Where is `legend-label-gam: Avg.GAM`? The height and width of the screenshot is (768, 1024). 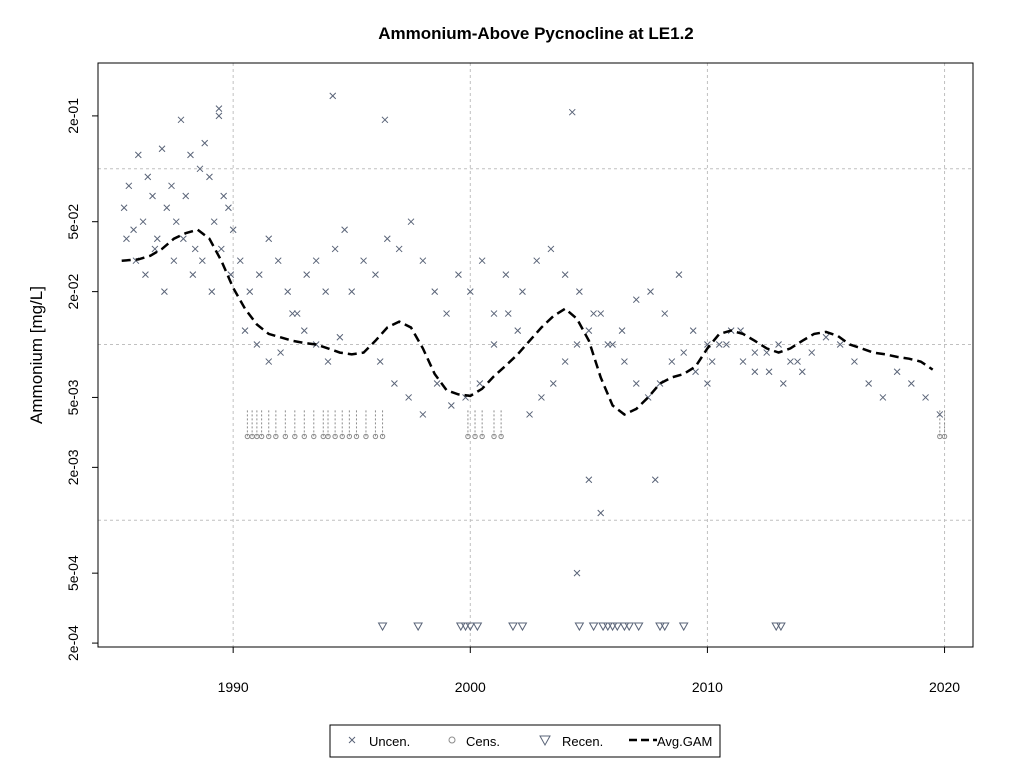
legend-label-gam: Avg.GAM is located at coordinates (684, 741).